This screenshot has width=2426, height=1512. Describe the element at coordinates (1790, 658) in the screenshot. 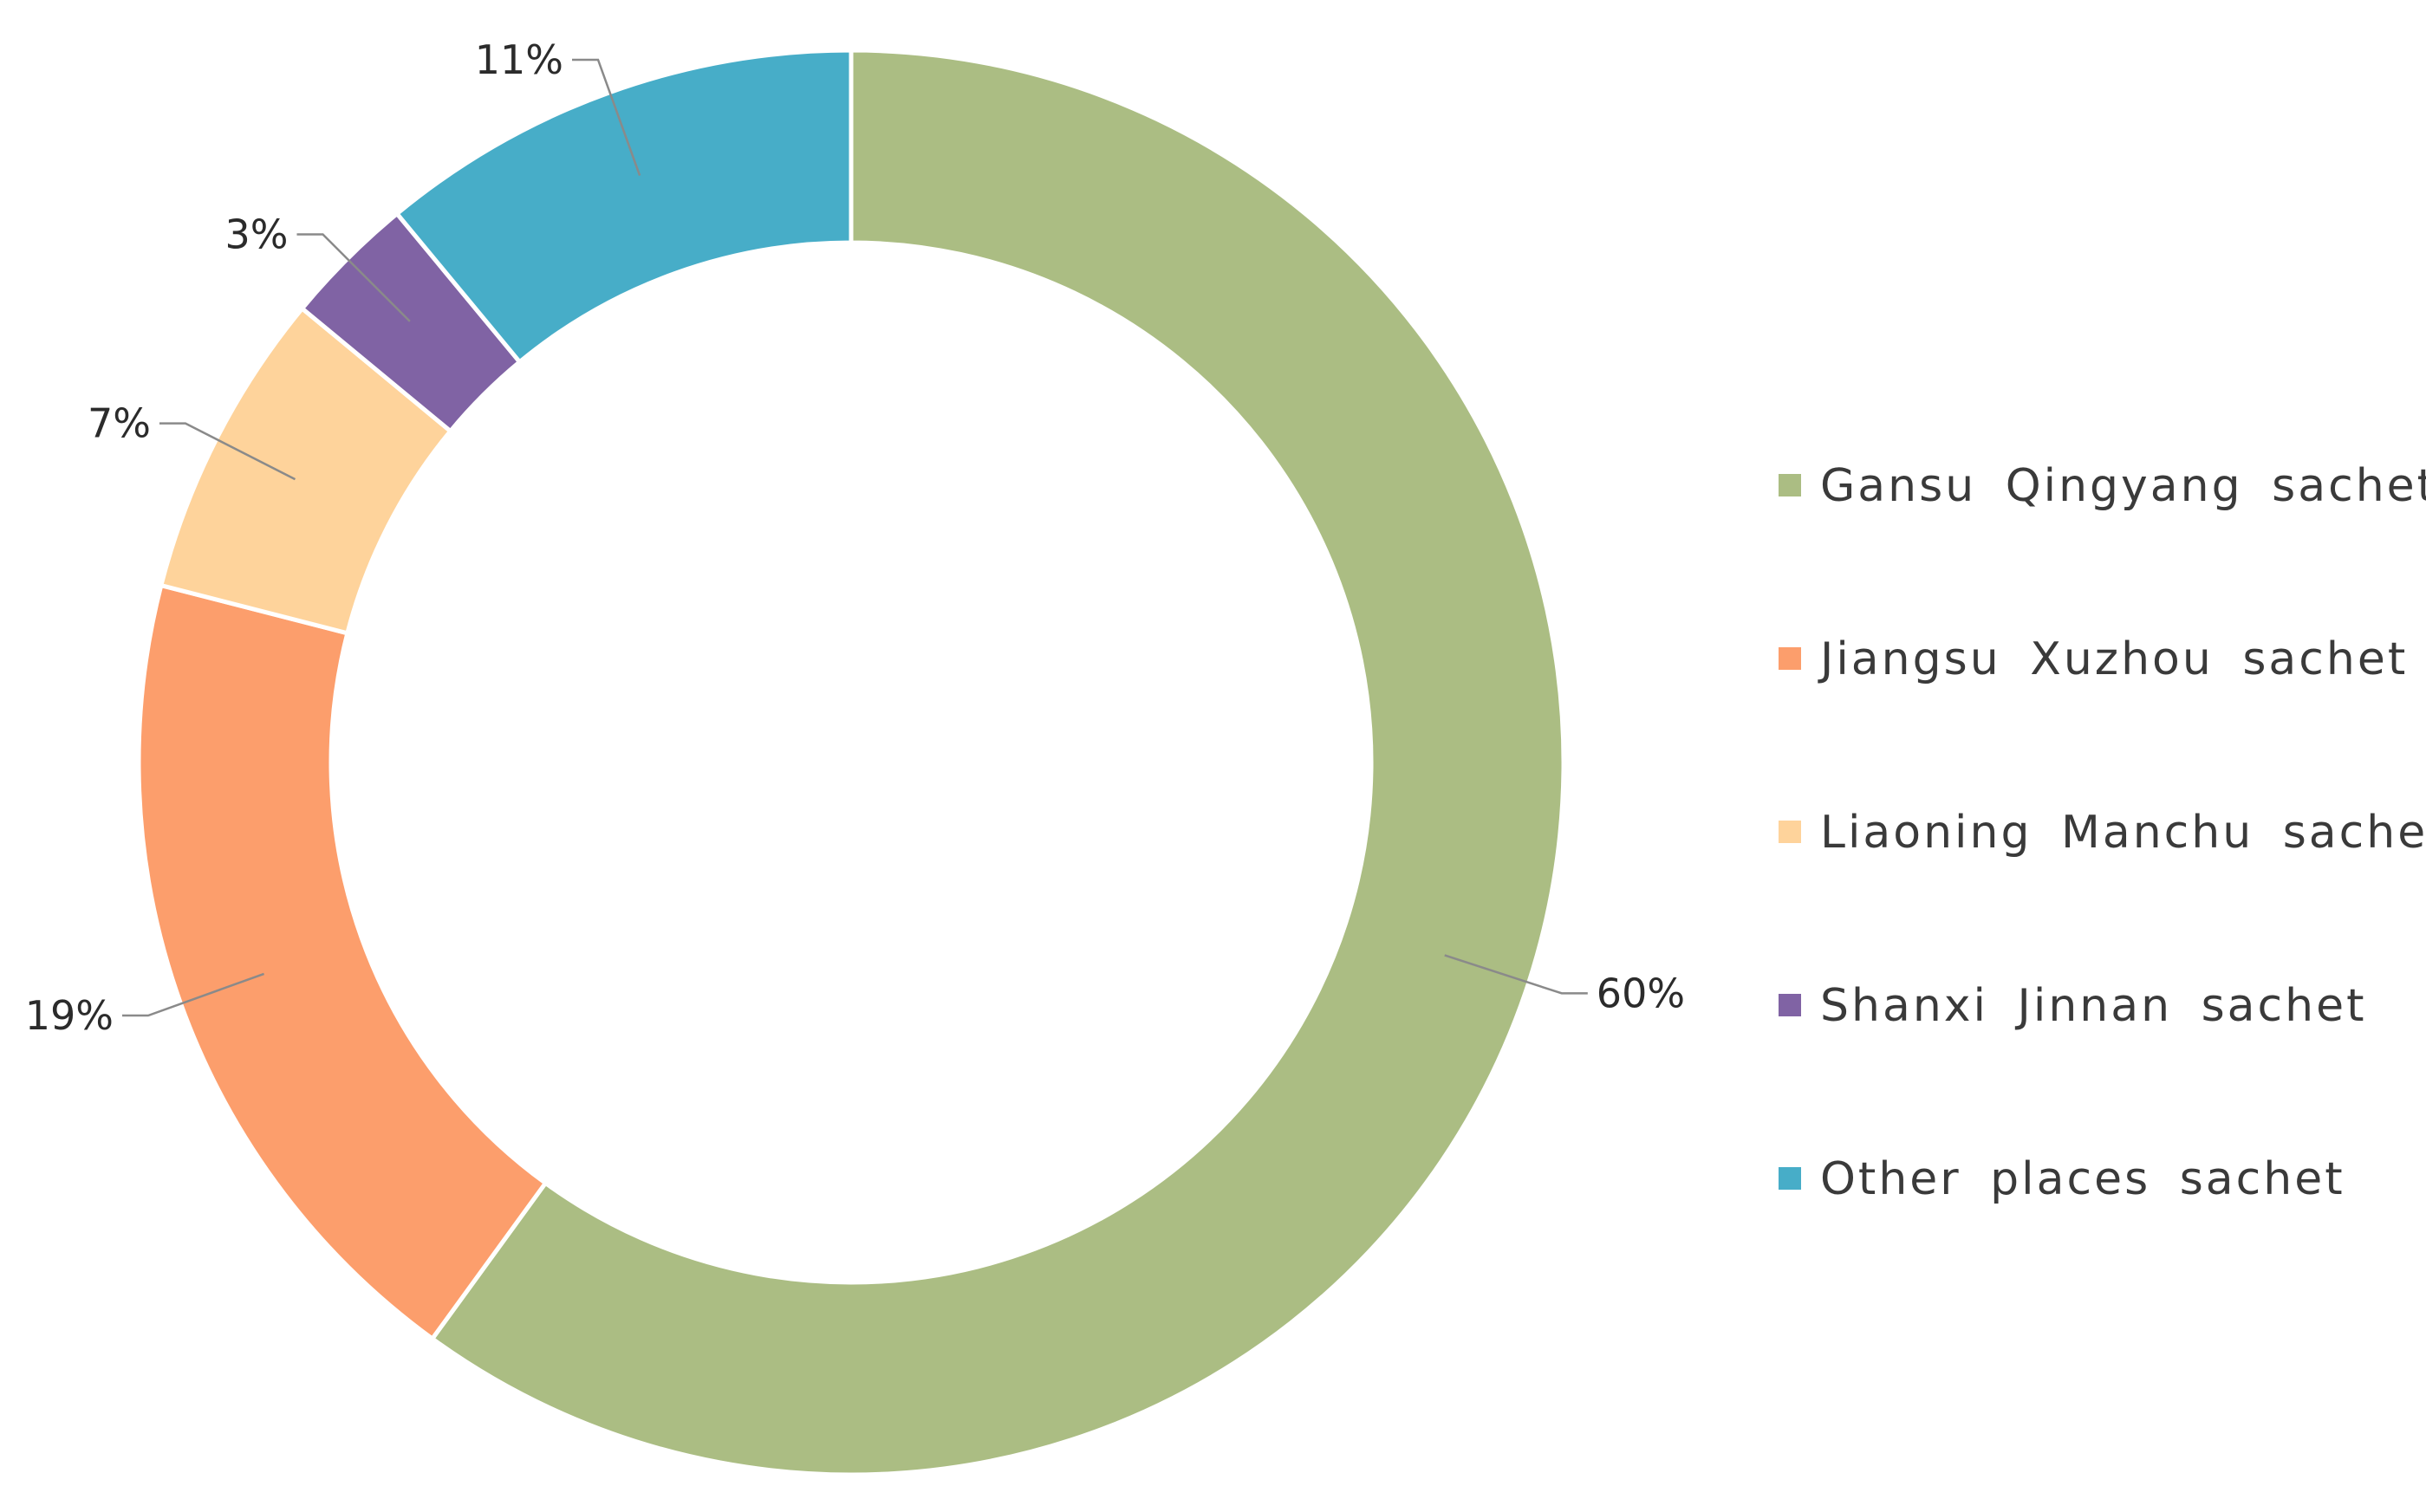

I see `legend-swatch-jiangsu-xuzhou-sachet` at that location.